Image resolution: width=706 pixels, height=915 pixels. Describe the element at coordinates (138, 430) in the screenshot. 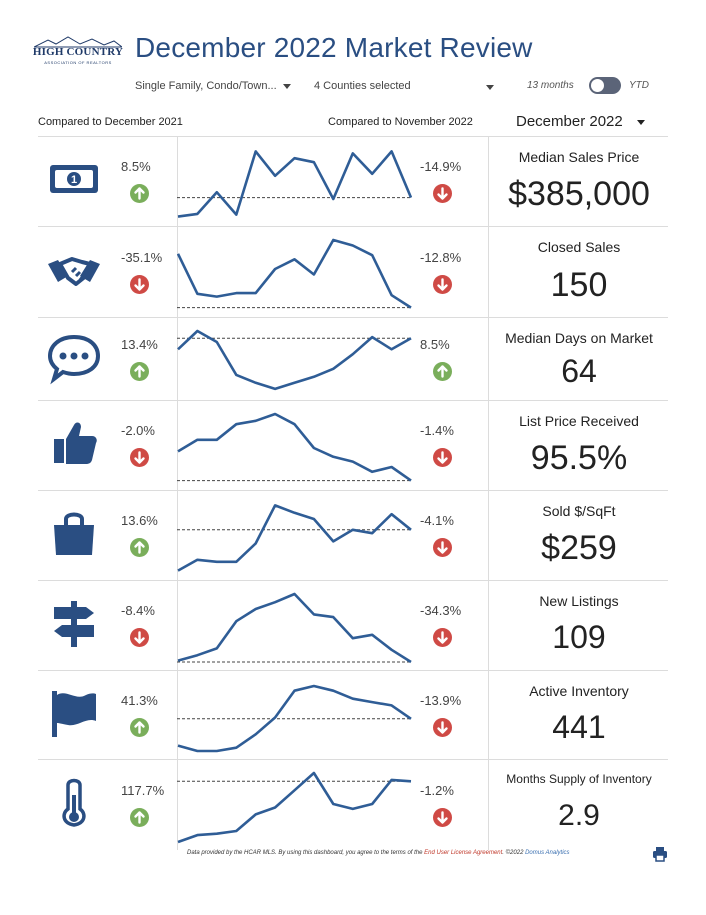

I see `yoy-change: -2.0%` at that location.